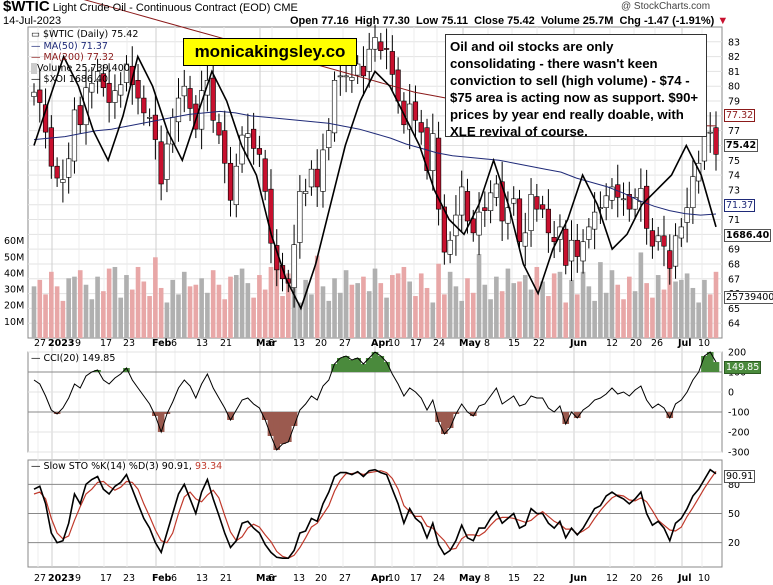  What do you see at coordinates (737, 353) in the screenshot?
I see `cci-tick-label: 200` at bounding box center [737, 353].